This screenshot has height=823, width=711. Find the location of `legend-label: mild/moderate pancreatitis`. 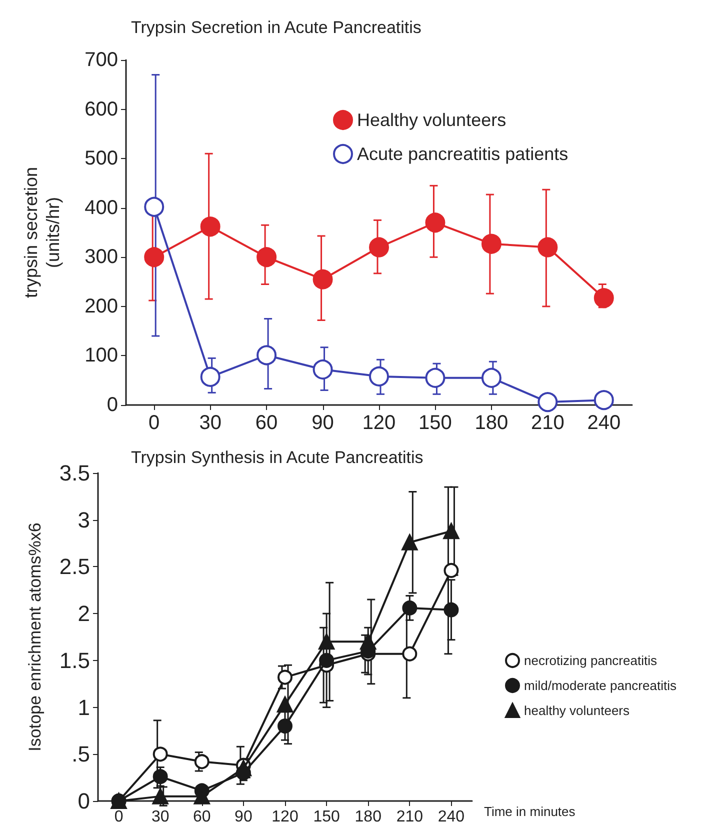

legend-label: mild/moderate pancreatitis is located at coordinates (600, 685).